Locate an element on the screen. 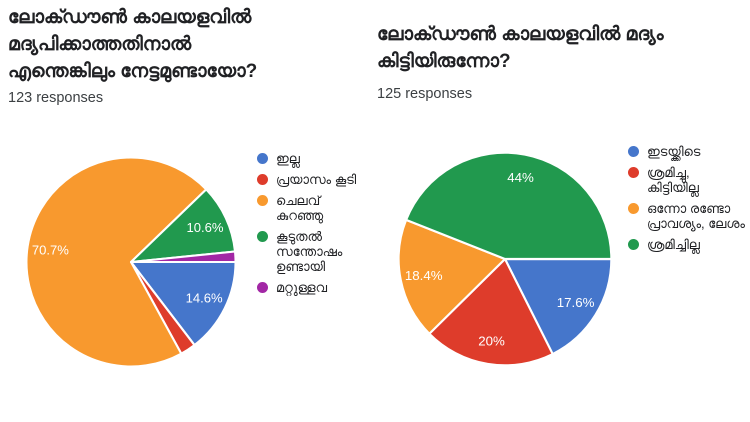  legend-label: ചെലവ് കുറഞ്ഞു is located at coordinates (300, 208).